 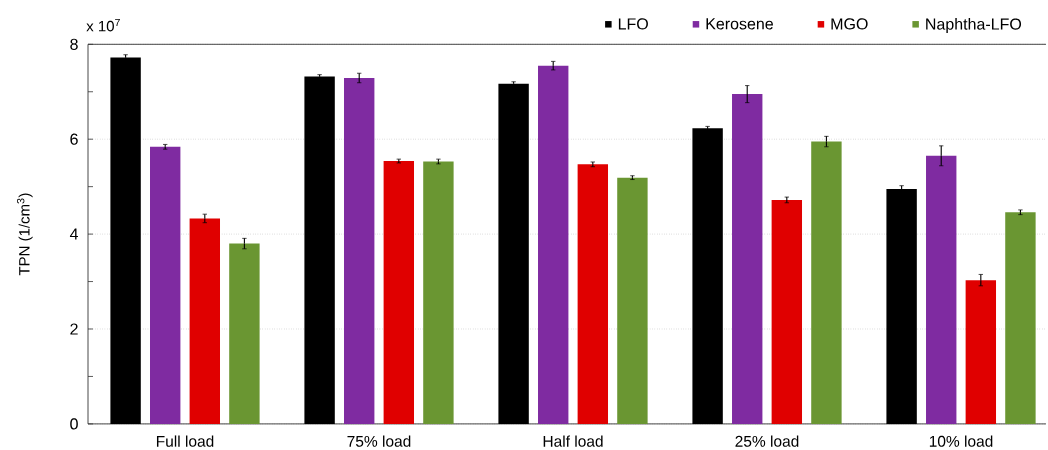 What do you see at coordinates (74, 234) in the screenshot?
I see `y-tick-label: 4` at bounding box center [74, 234].